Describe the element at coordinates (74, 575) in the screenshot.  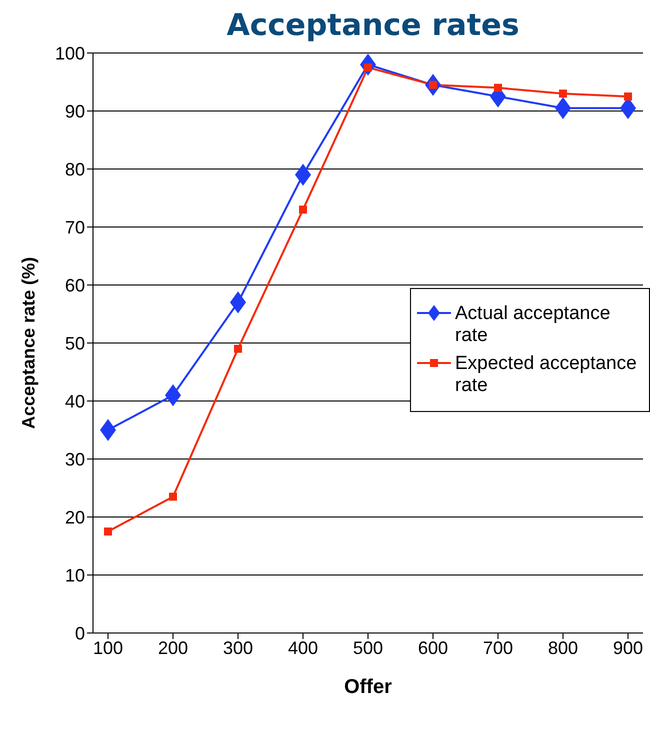
I see `y-tick-label: 10` at that location.